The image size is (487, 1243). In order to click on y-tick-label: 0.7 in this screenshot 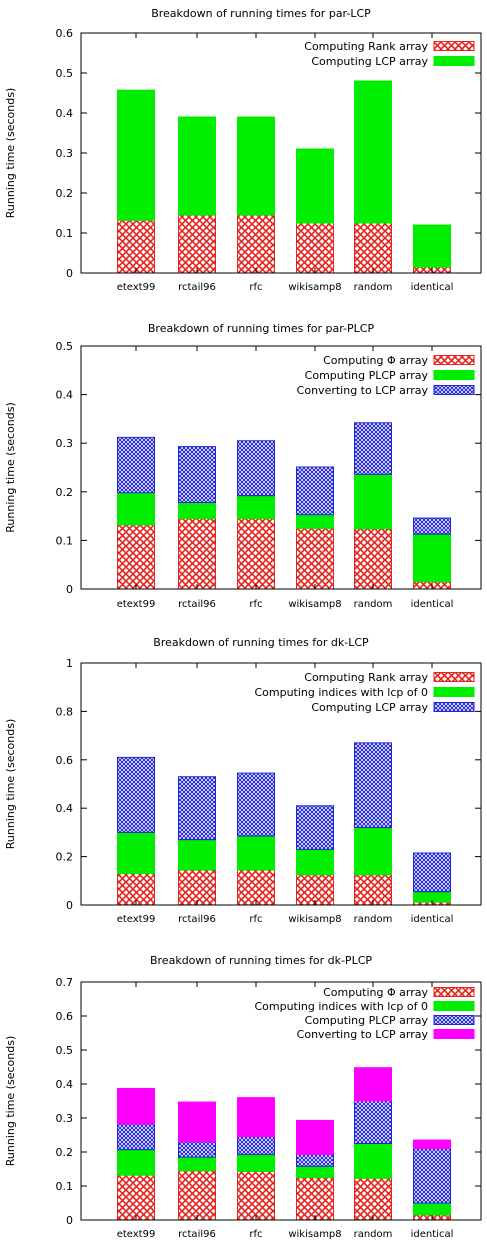, I will do `click(65, 982)`.